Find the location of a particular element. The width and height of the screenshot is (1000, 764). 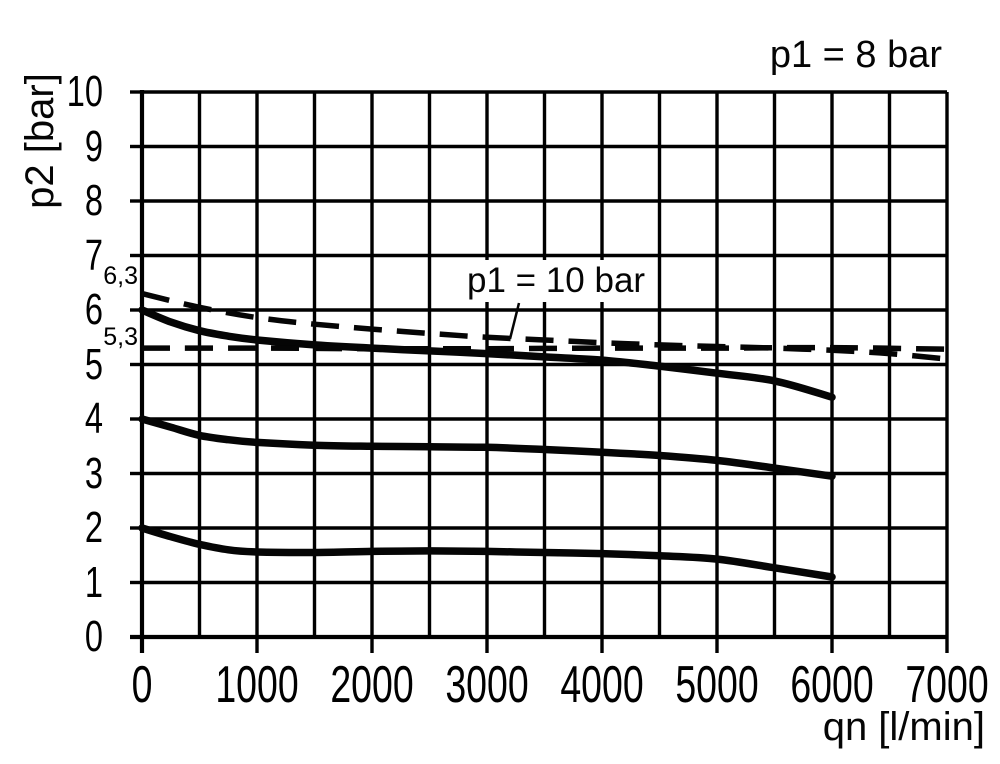

x-tick-label: 0 is located at coordinates (142, 685).